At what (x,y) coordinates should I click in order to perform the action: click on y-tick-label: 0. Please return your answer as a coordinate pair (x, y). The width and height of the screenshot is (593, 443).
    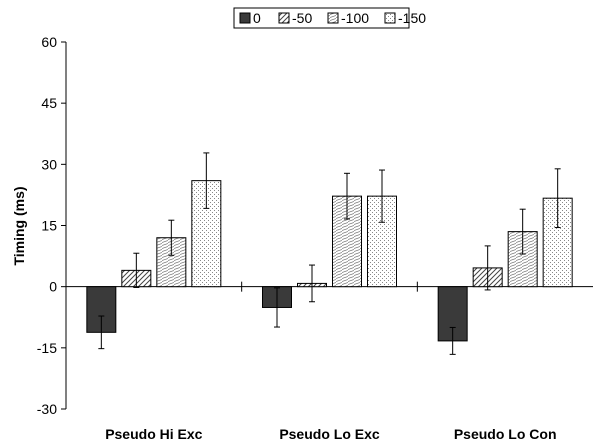
    Looking at the image, I should click on (53, 287).